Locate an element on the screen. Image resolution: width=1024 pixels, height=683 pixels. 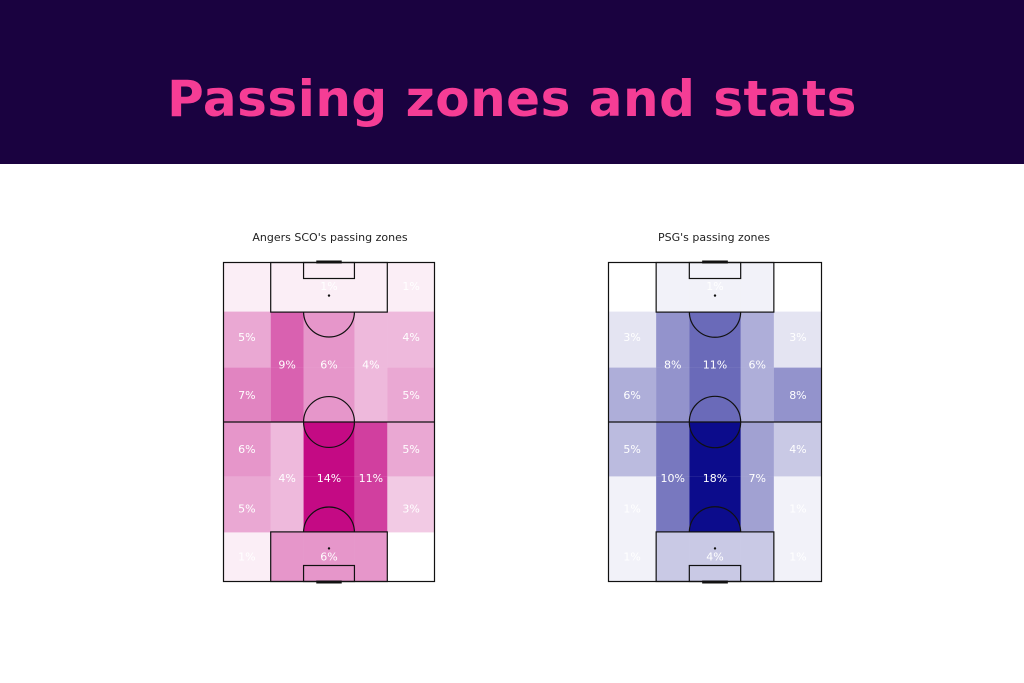
top-goal is located at coordinates (329, 262).